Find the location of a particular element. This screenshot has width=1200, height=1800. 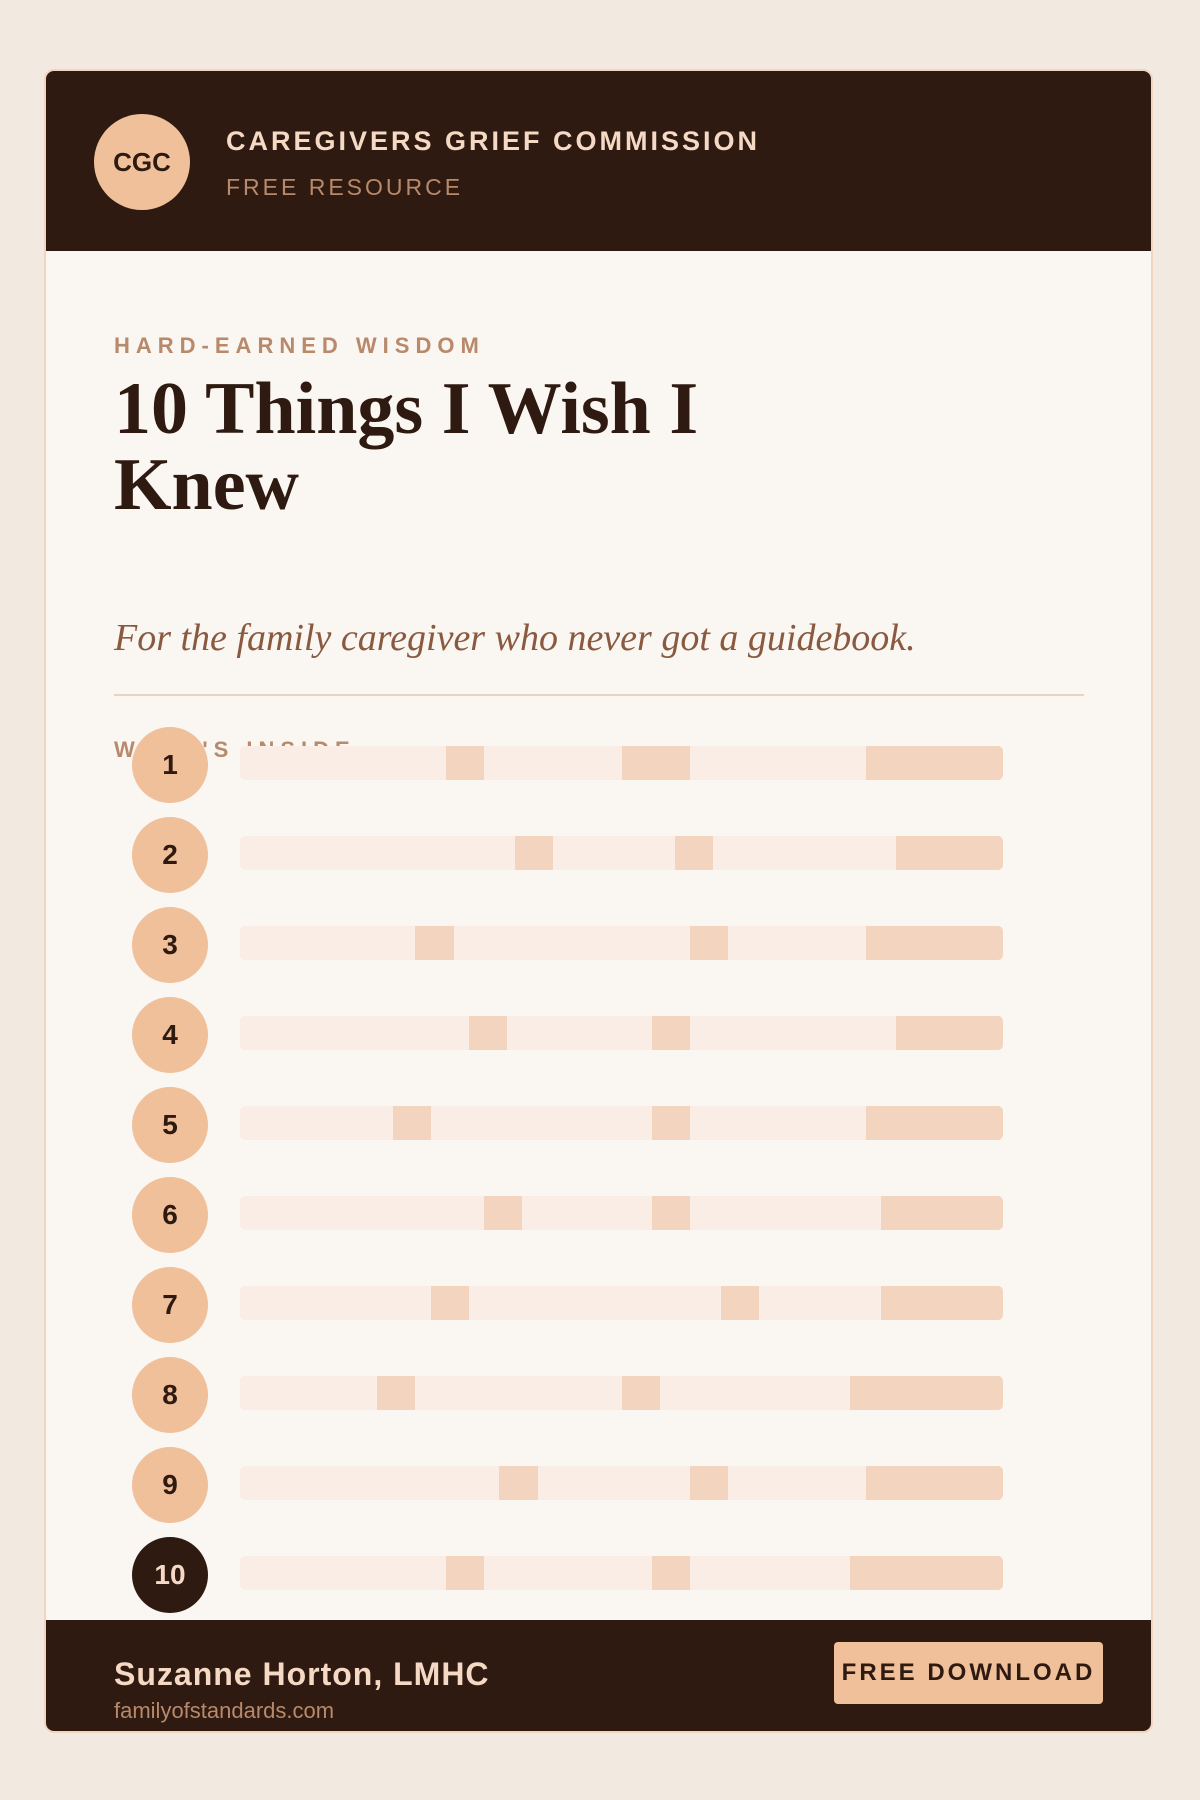

item-number: 3 is located at coordinates (170, 945).